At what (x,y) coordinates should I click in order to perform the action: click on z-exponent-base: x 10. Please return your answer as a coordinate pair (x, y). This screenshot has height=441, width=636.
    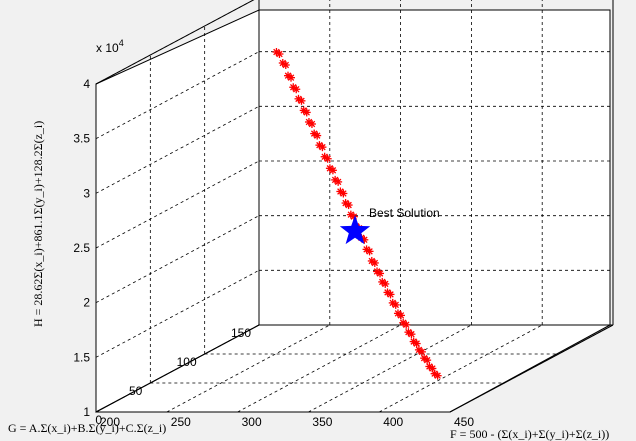
    Looking at the image, I should click on (107, 48).